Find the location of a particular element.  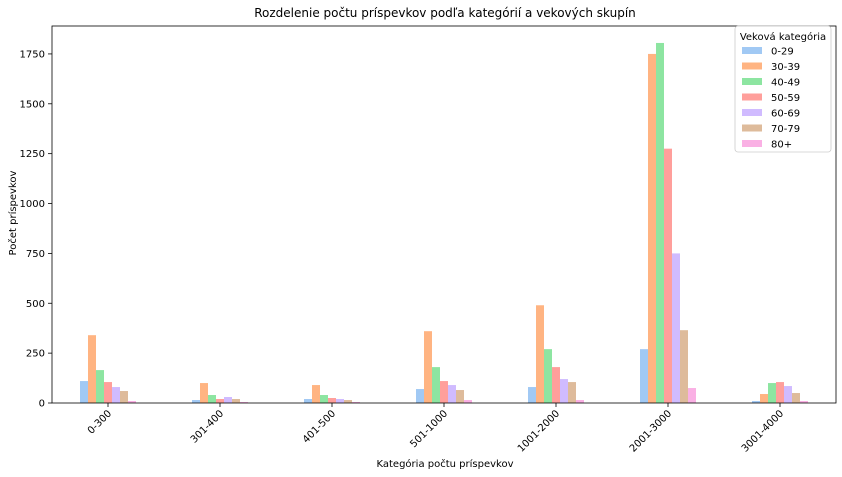

legend-swatch-80+ is located at coordinates (752, 143).